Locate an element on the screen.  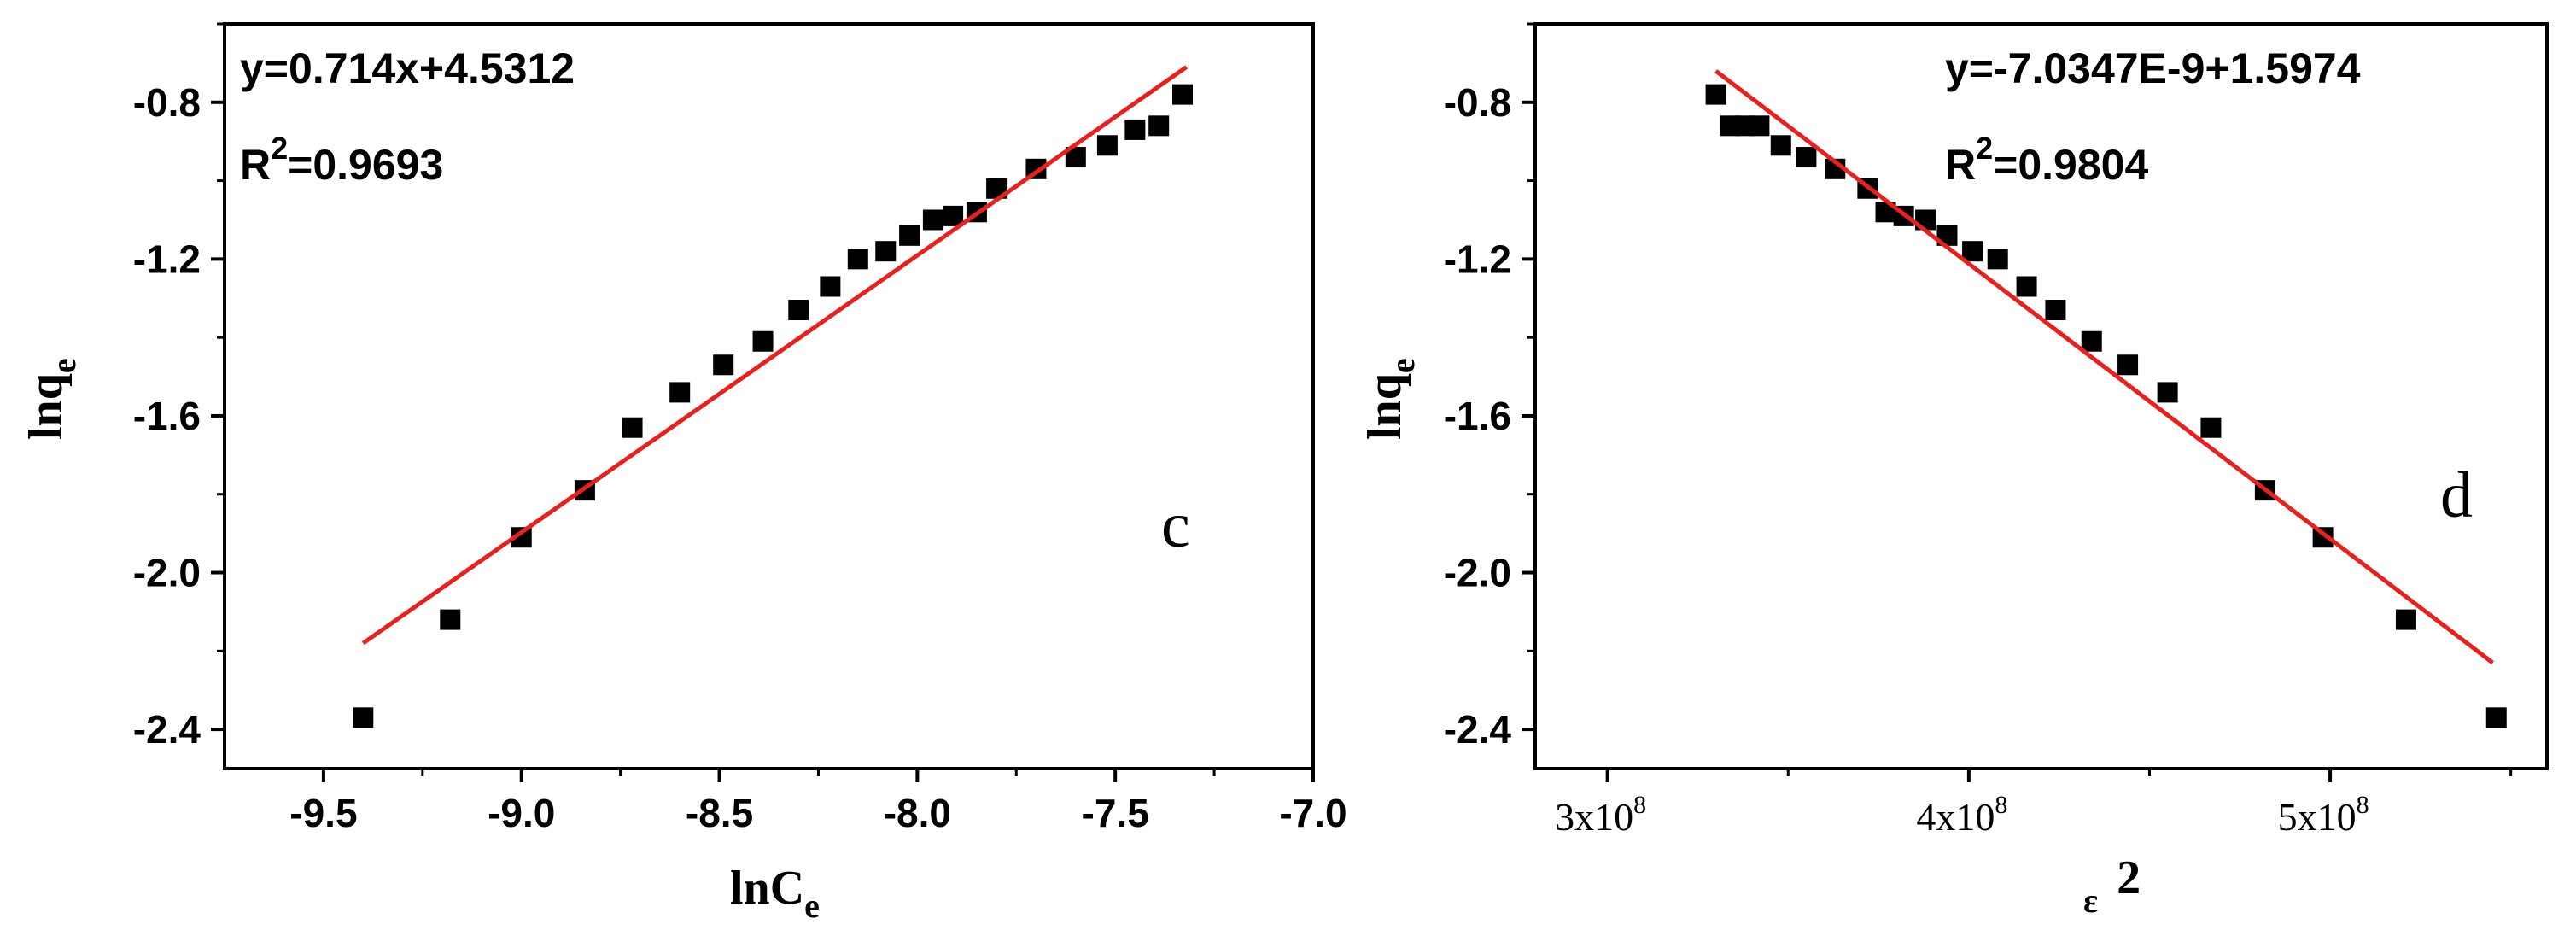
r-squared-text: R2=0.9693 is located at coordinates (341, 160).